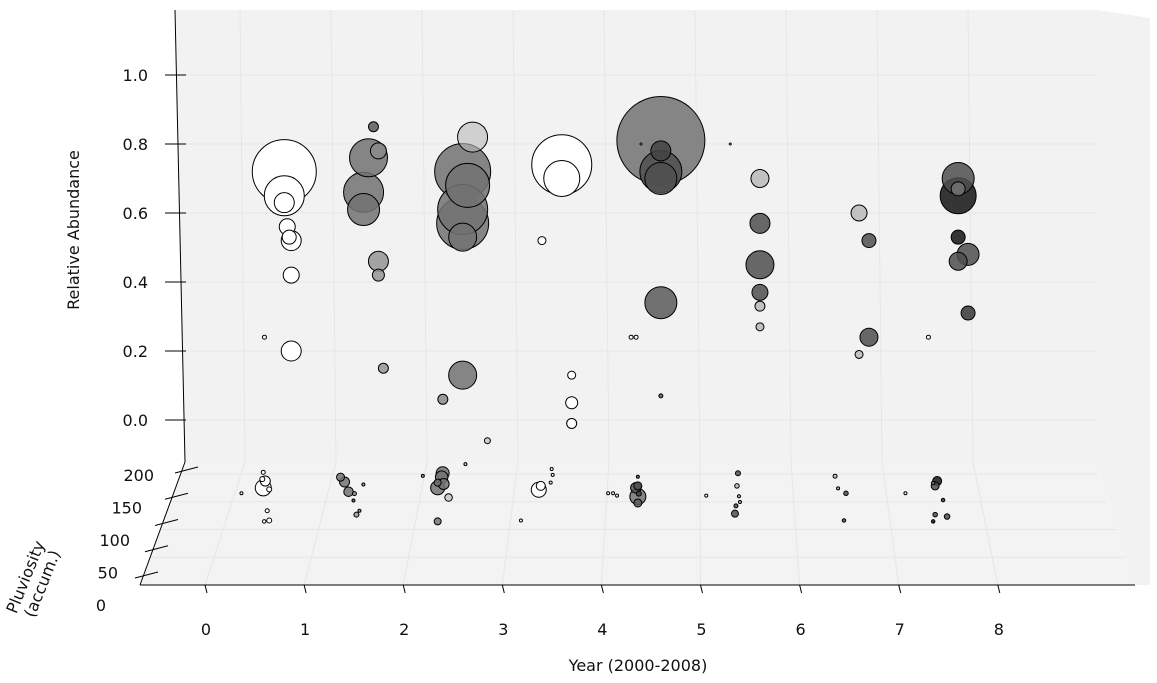 This screenshot has height=683, width=1157. I want to click on y-axis-ticks: 0.0 0.2 0.4 0.6 0.8 1.0, so click(154, 248).